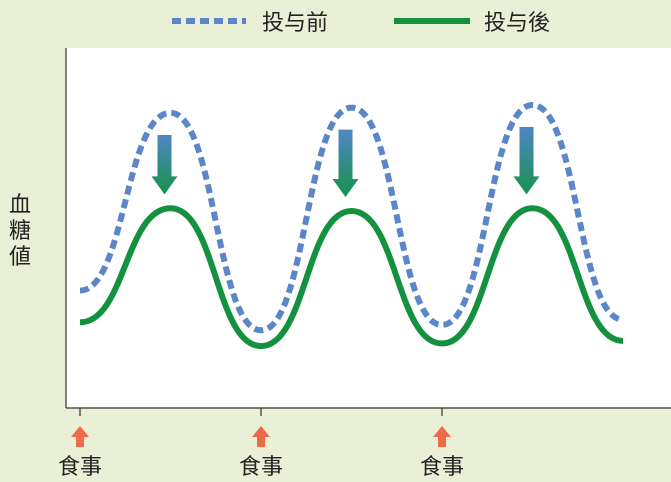  What do you see at coordinates (20, 257) in the screenshot?
I see `y-axis-label-char: 値` at bounding box center [20, 257].